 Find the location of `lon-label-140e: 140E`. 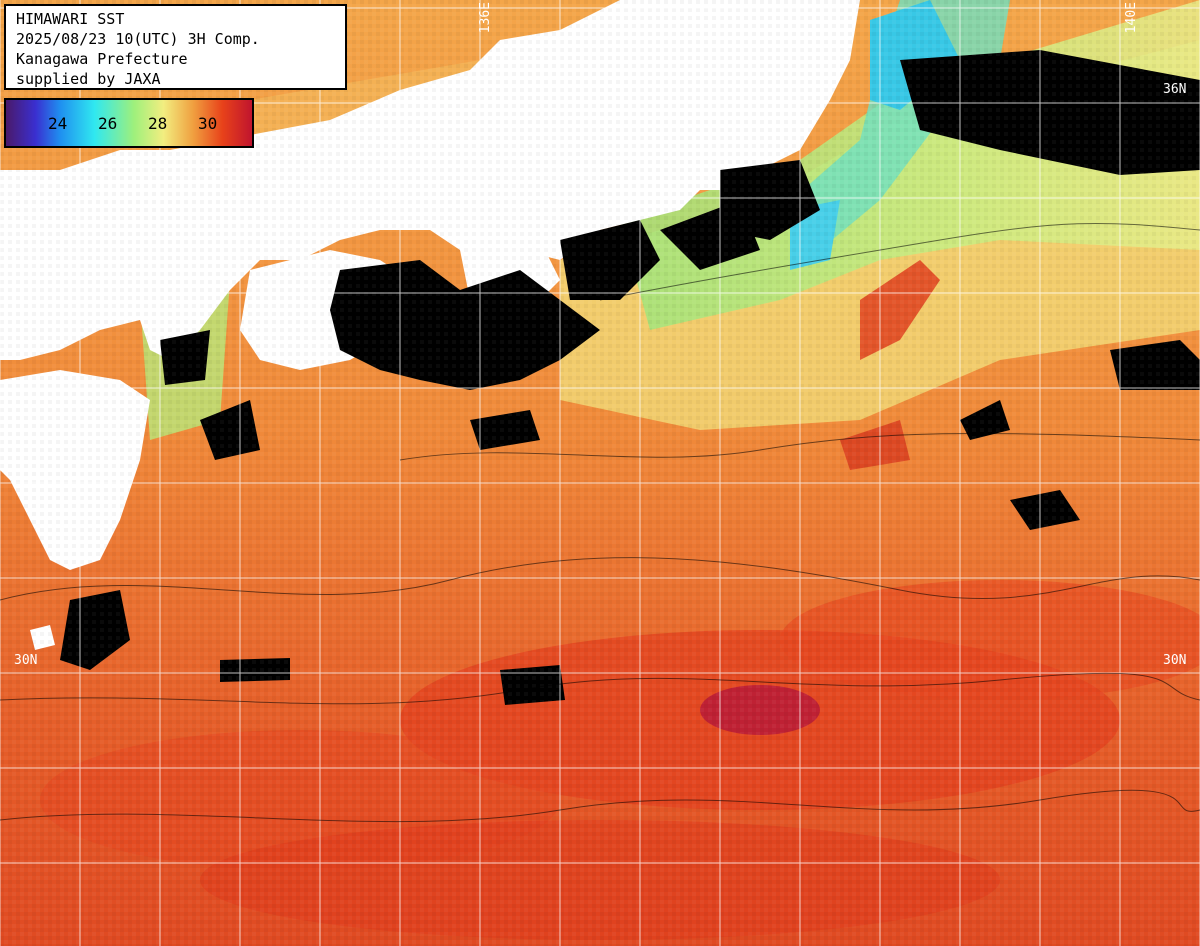

lon-label-140e: 140E is located at coordinates (1131, 18).